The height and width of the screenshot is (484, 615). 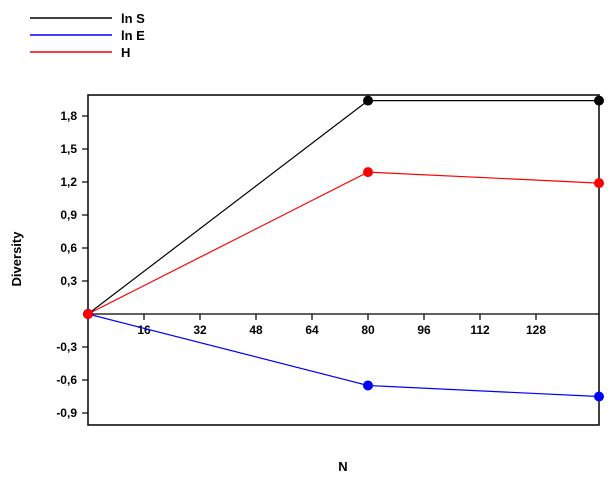 I want to click on y-tick-label-5: 0,6, so click(x=68, y=248).